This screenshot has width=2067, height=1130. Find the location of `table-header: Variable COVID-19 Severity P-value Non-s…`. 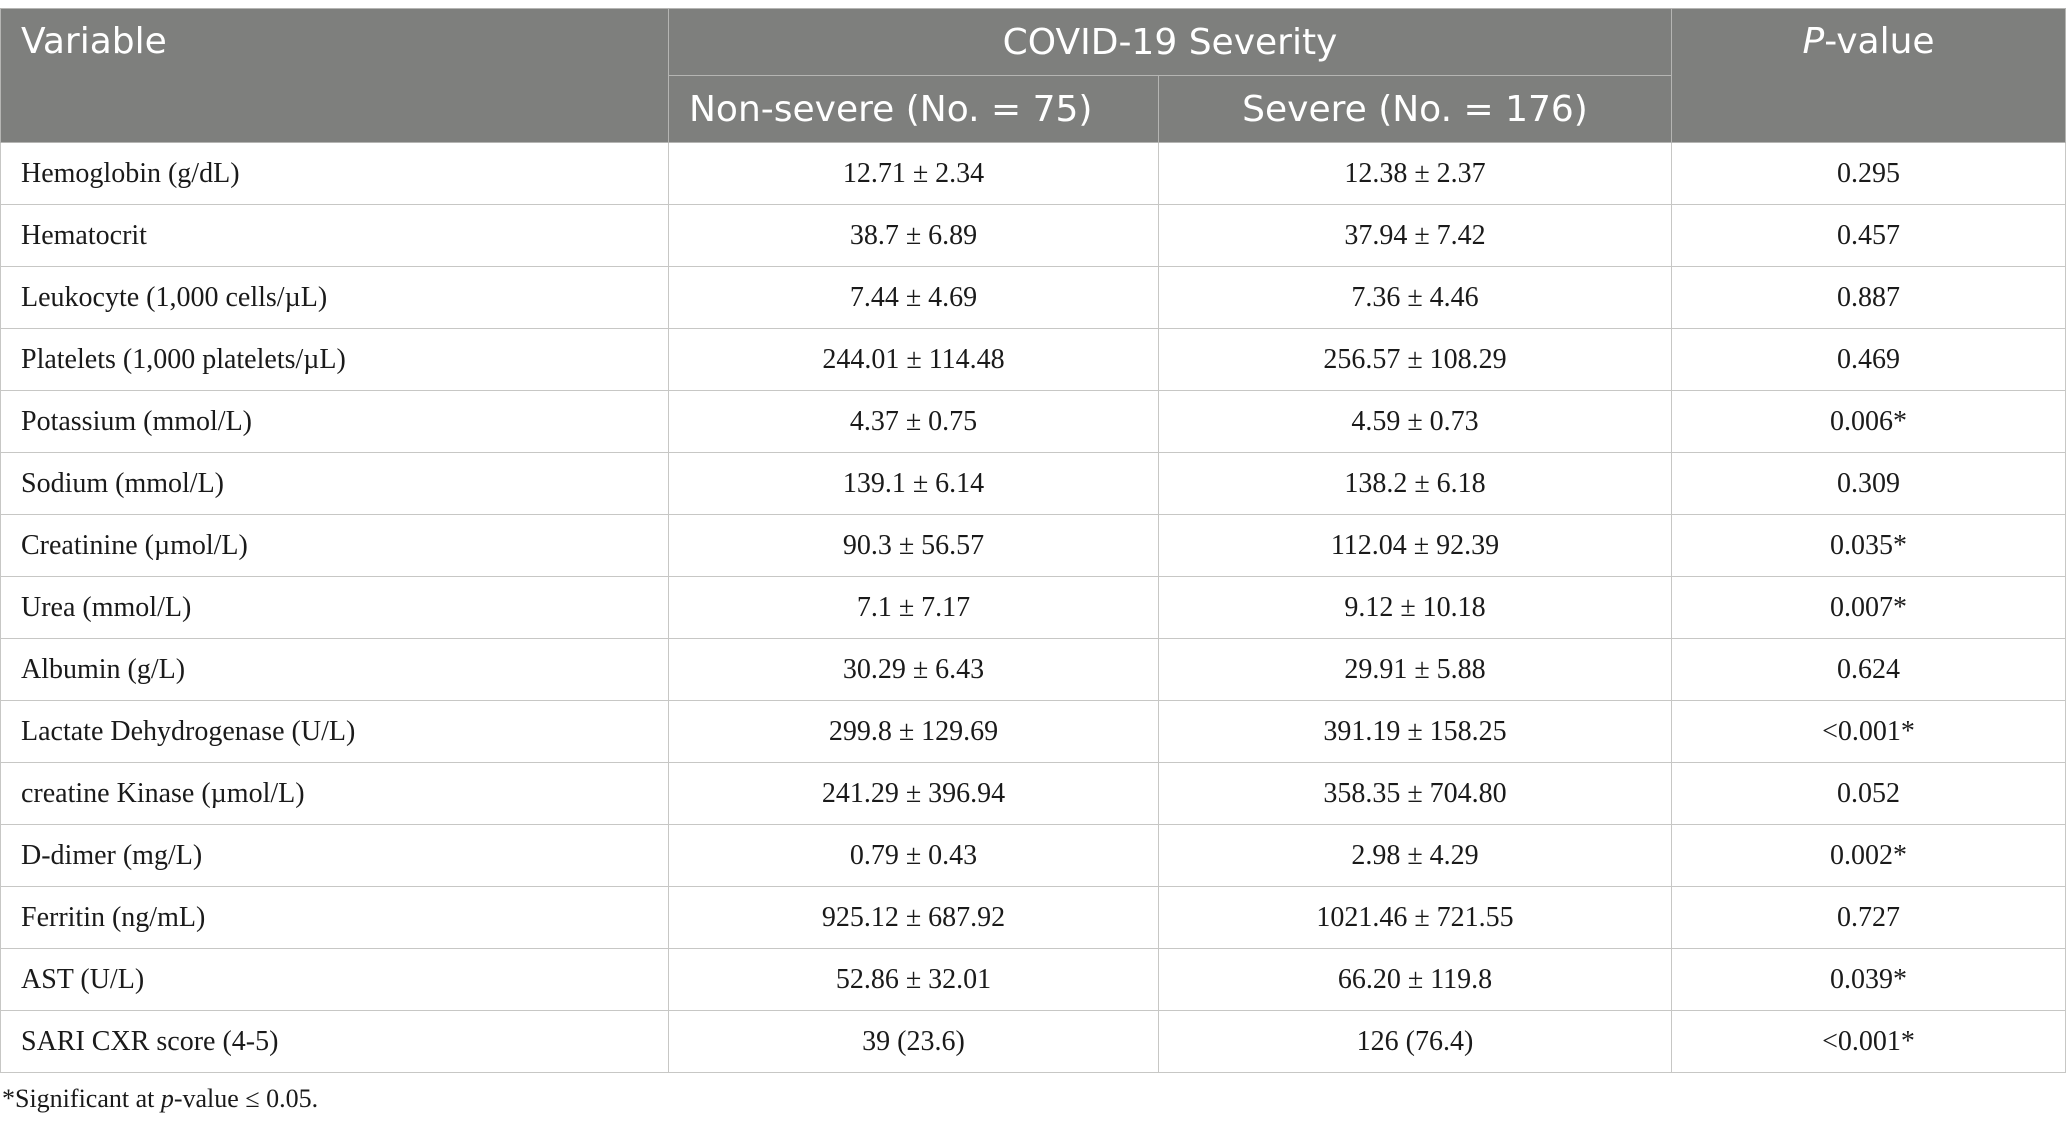

table-header: Variable COVID-19 Severity P-value Non-s… is located at coordinates (1033, 75).